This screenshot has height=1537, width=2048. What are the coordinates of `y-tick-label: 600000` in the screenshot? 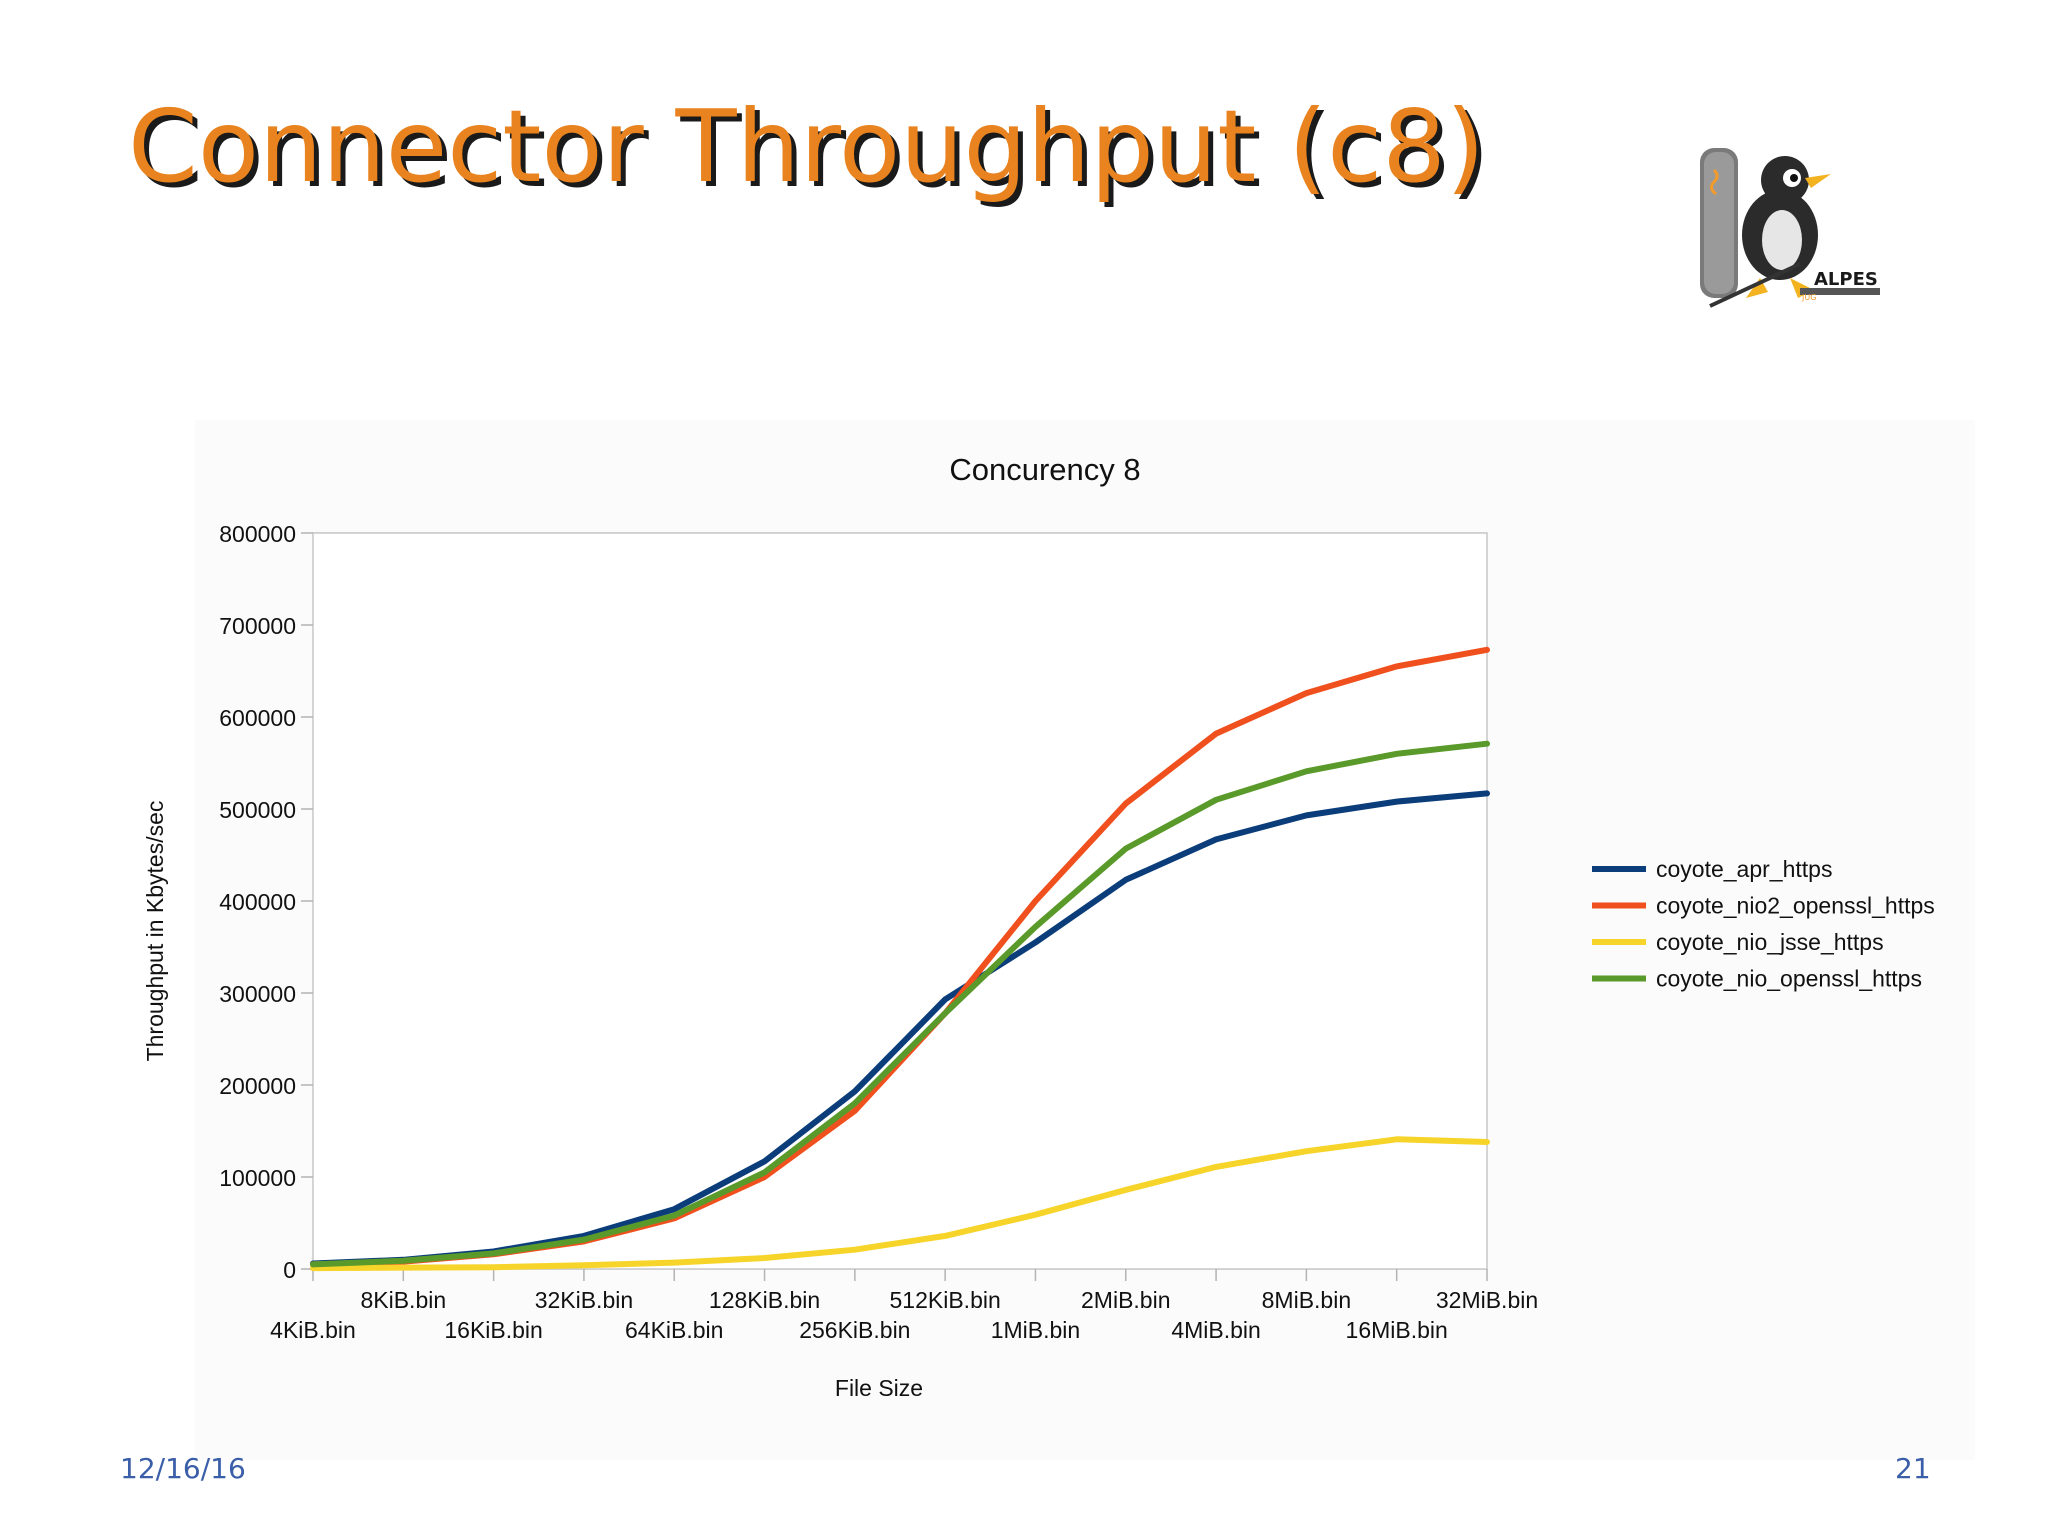 It's located at (257, 718).